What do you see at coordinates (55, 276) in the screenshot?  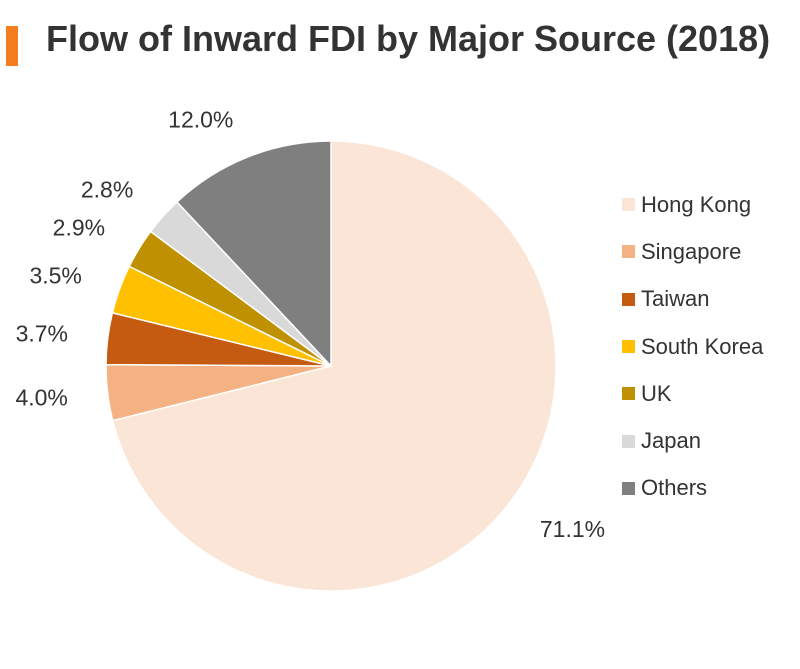 I see `data-label-south-korea: 3.5%` at bounding box center [55, 276].